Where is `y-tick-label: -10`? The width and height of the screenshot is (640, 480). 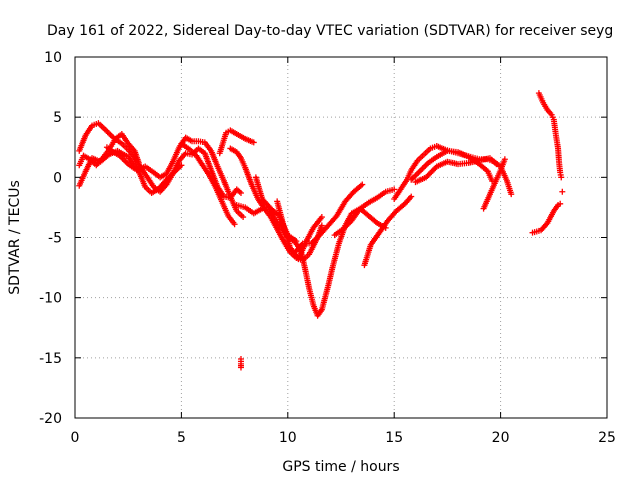 y-tick-label: -10 is located at coordinates (50, 299).